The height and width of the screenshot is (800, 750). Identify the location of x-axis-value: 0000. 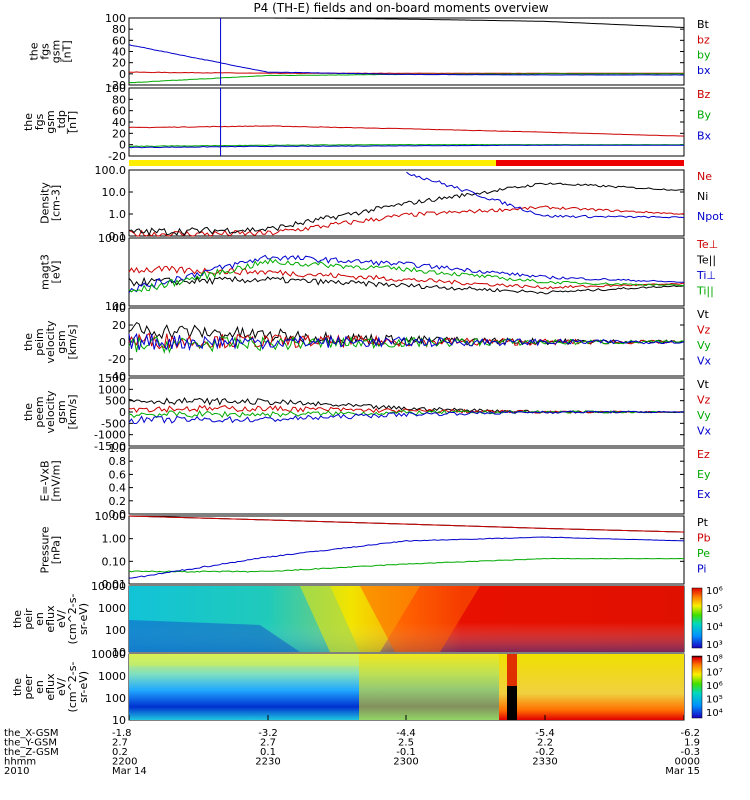
(687, 762).